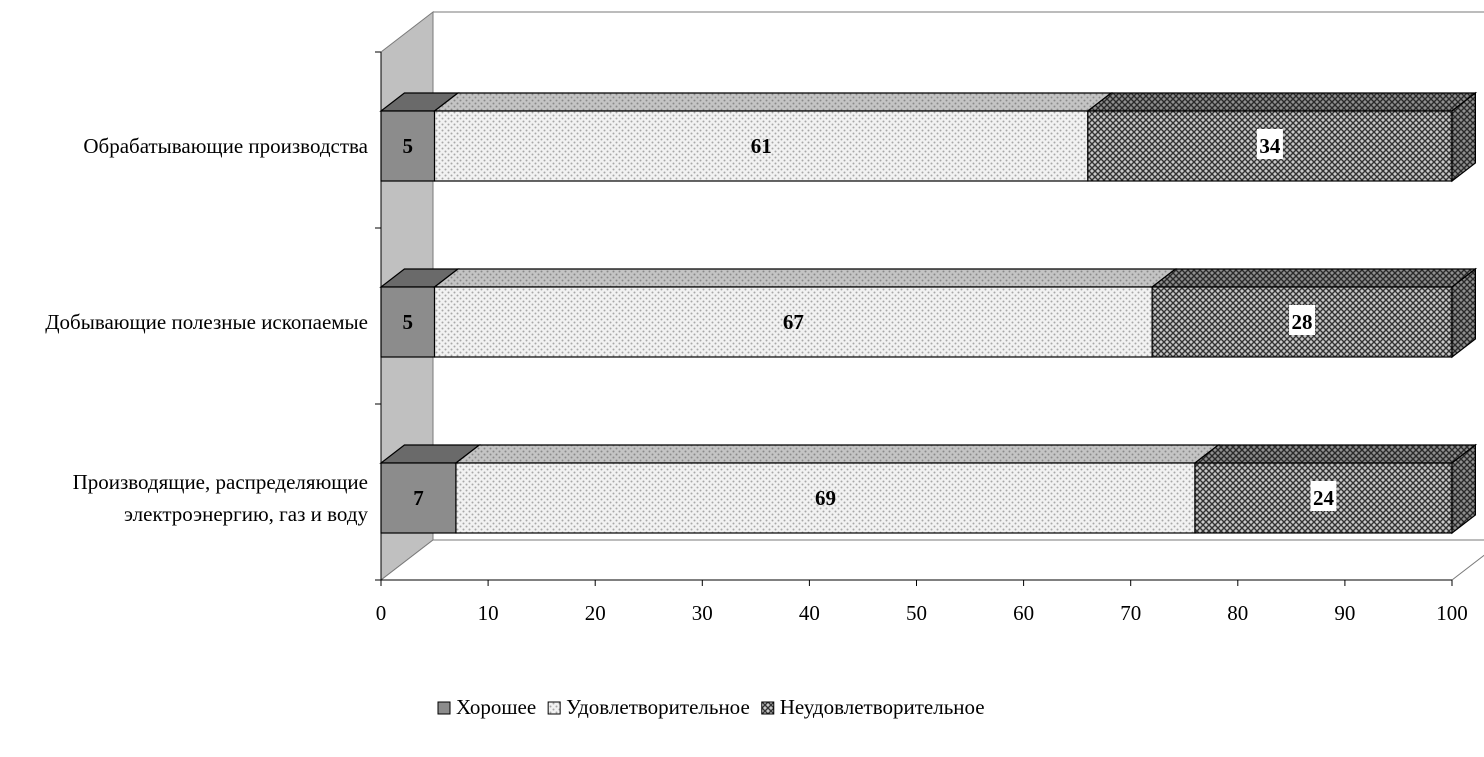  Describe the element at coordinates (702, 613) in the screenshot. I see `x-tick-label: 30` at that location.